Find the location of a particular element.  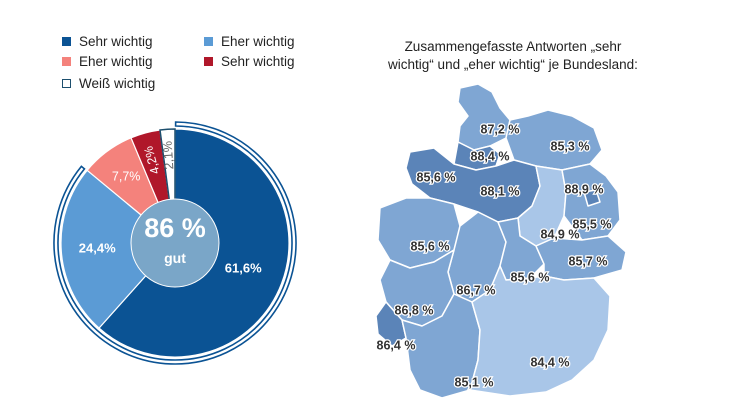

map-value-label: 84,9 % is located at coordinates (560, 234).